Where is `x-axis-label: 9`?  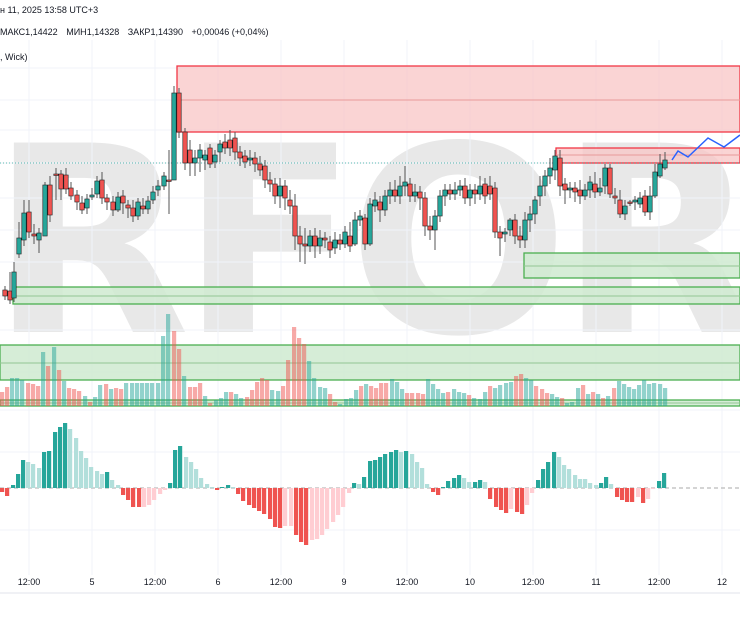
x-axis-label: 9 is located at coordinates (343, 582).